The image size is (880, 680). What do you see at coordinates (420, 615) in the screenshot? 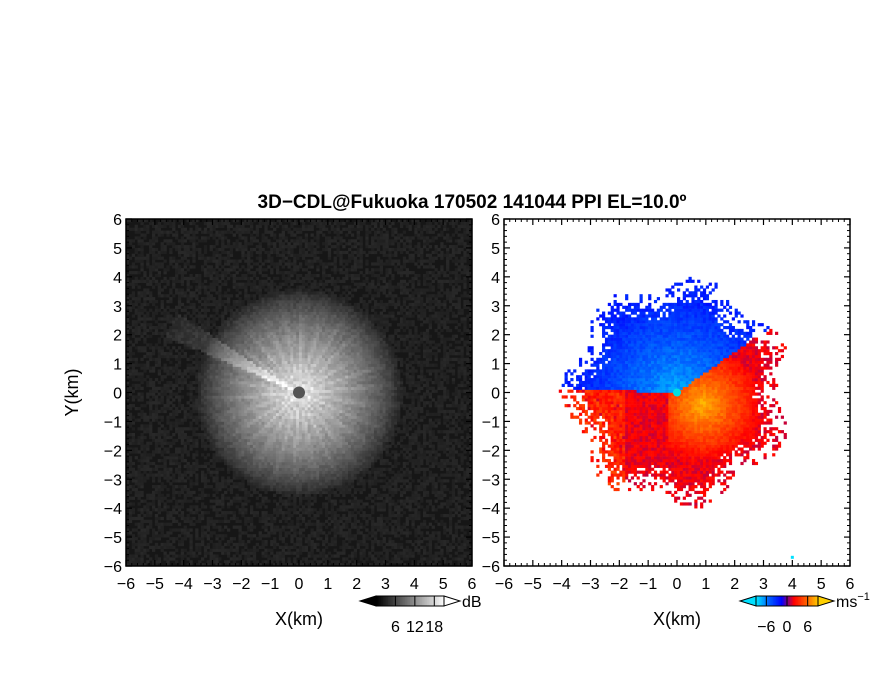
I see `colorbar: 6 12 18 dB` at bounding box center [420, 615].